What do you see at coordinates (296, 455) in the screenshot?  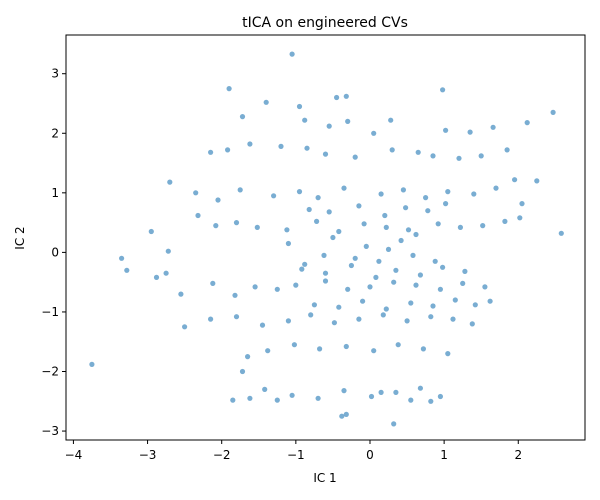 I see `x-tick-label: −1` at bounding box center [296, 455].